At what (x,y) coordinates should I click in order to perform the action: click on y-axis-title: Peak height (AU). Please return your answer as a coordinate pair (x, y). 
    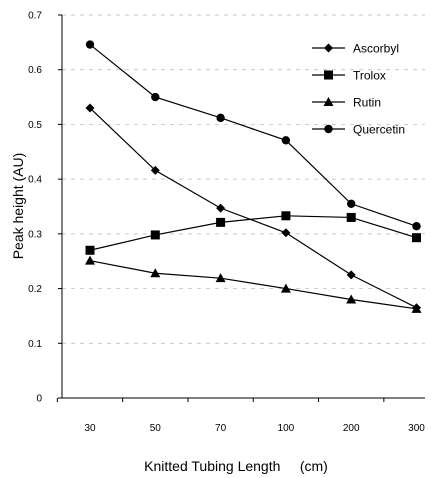
    Looking at the image, I should click on (18, 206).